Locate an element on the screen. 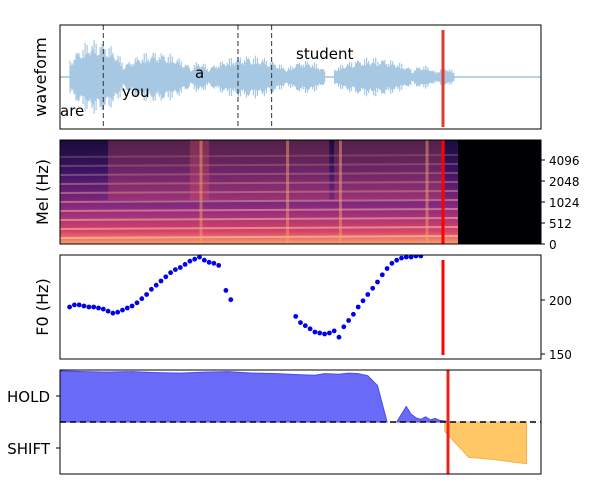  word-label-are: are is located at coordinates (72, 111).